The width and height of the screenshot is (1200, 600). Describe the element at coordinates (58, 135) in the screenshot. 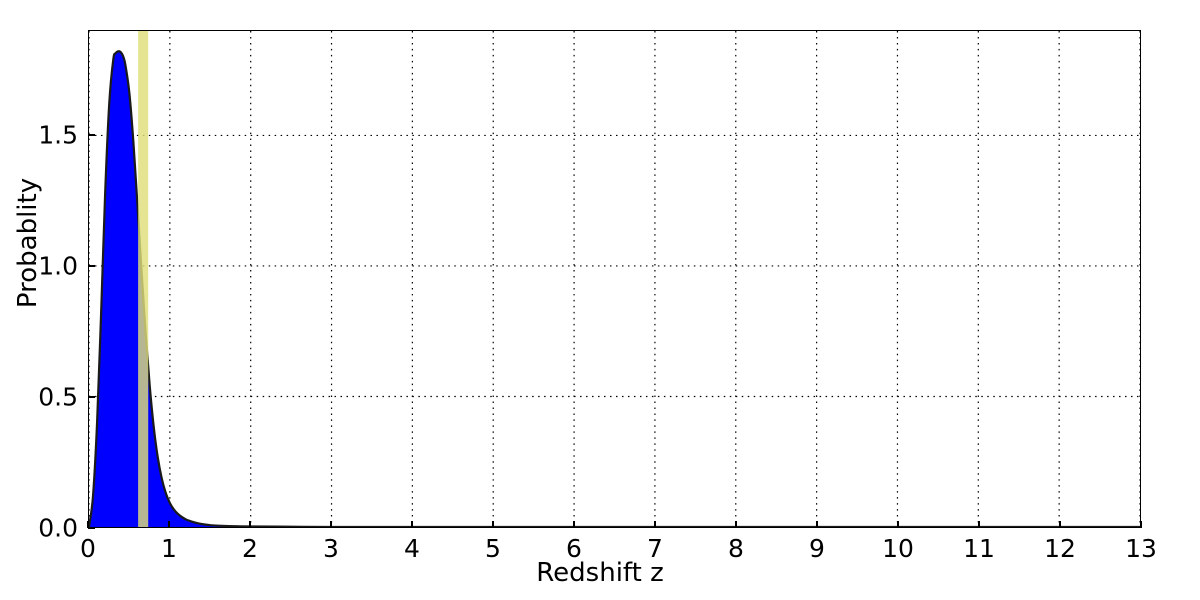

I see `y-tick-label: 1.5` at that location.